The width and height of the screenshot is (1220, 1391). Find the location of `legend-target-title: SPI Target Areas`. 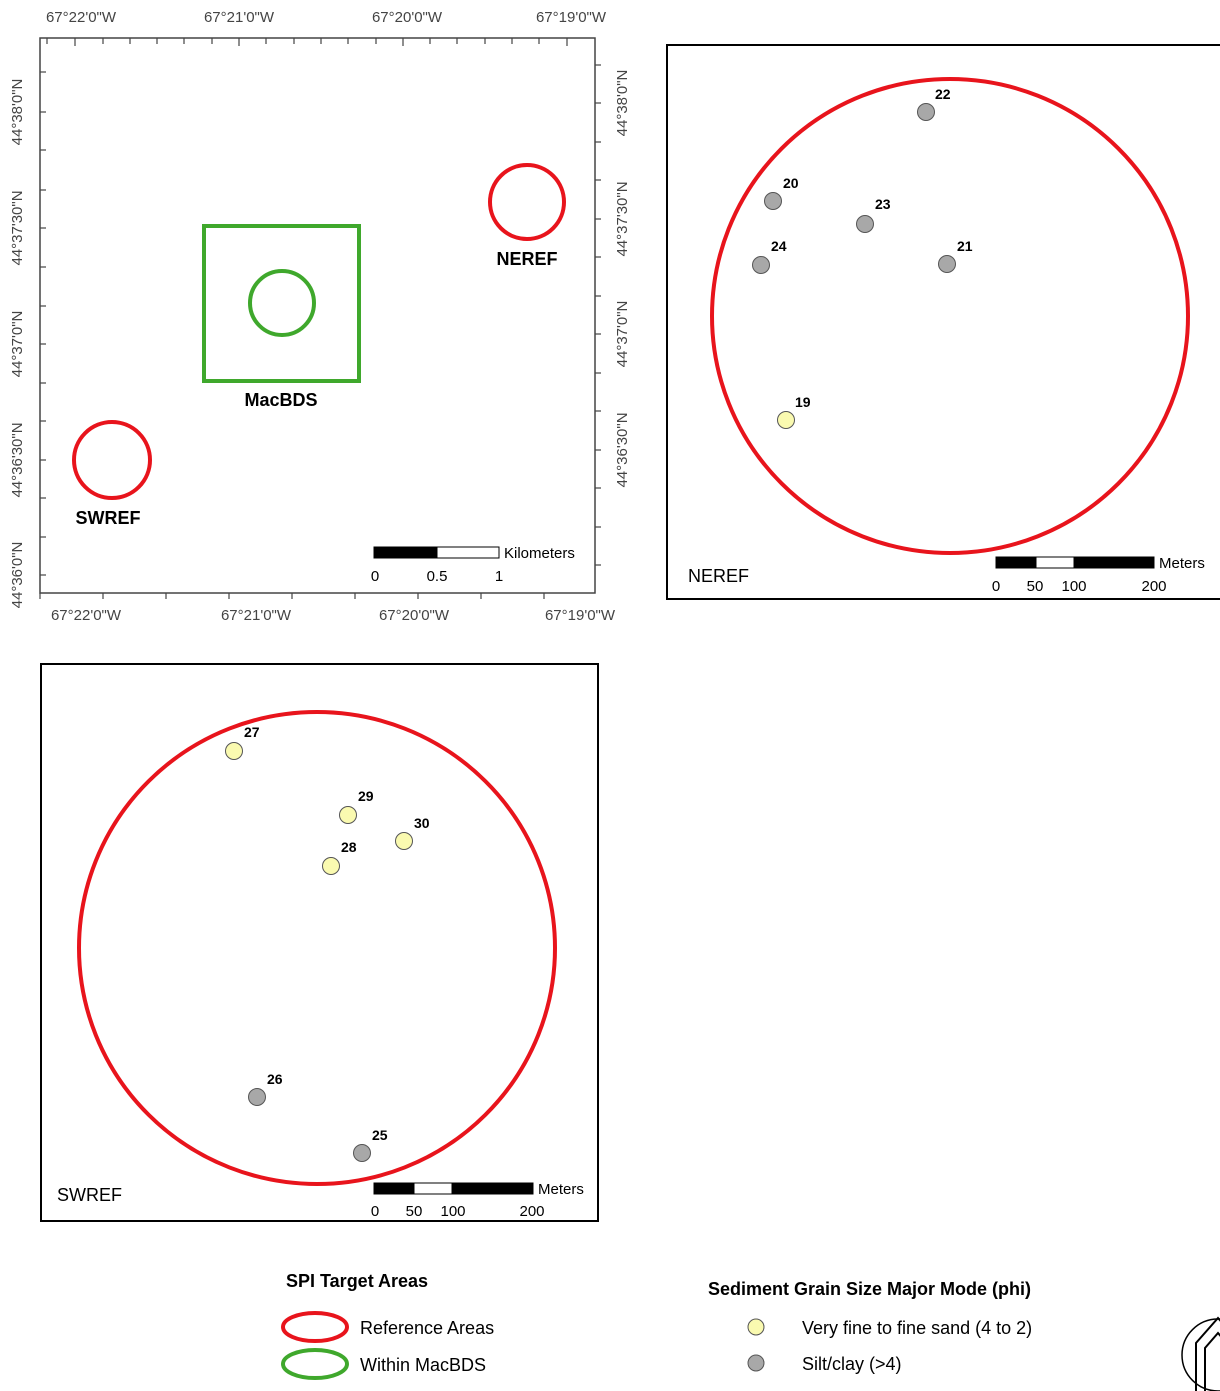

legend-target-title: SPI Target Areas is located at coordinates (357, 1281).